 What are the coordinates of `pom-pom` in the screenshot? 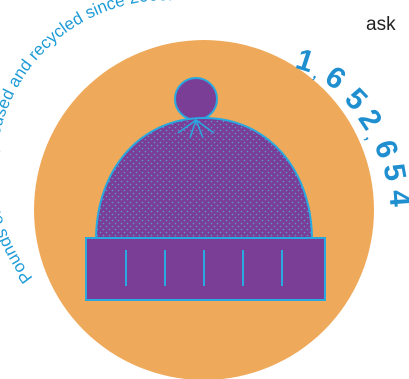 It's located at (196, 99).